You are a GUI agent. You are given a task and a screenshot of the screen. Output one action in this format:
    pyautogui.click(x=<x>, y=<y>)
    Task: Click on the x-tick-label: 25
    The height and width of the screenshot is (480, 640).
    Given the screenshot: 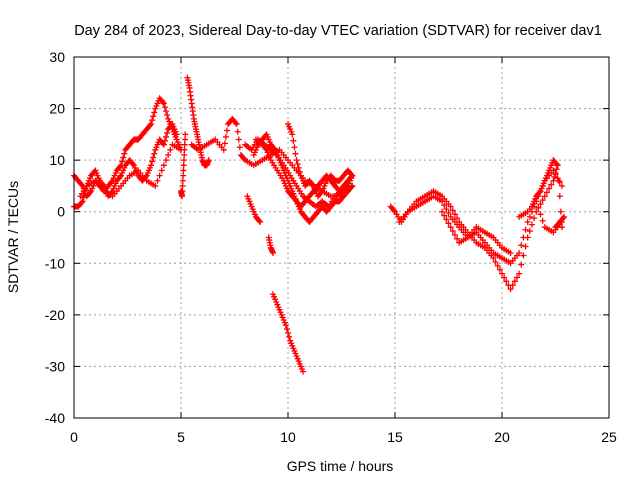 What is the action you would take?
    pyautogui.click(x=609, y=437)
    